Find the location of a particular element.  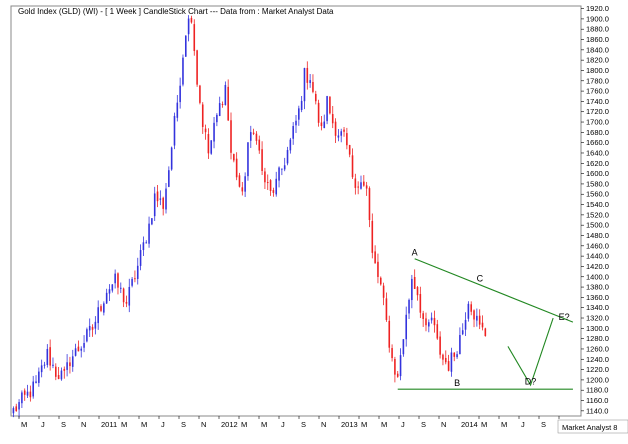

y-tick-label: 1380.0 is located at coordinates (597, 287).